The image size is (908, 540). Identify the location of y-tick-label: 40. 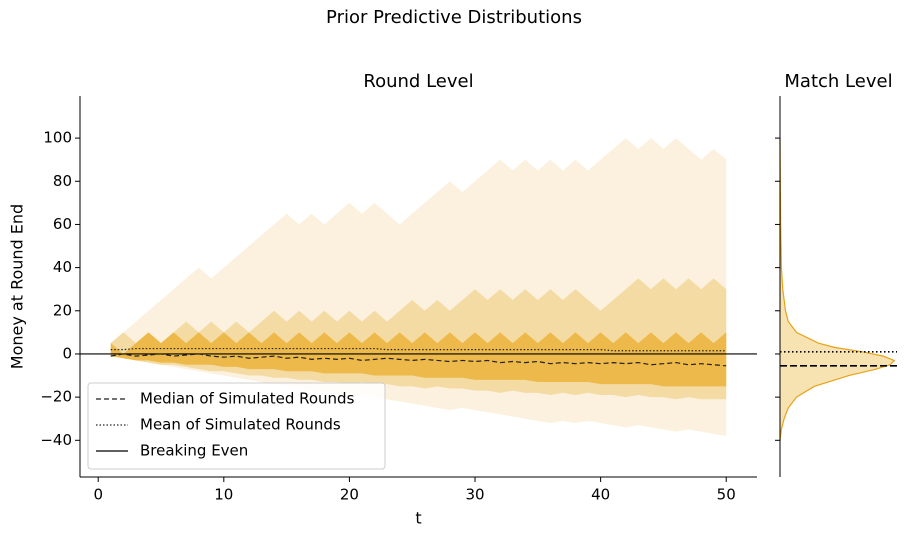
(62, 267).